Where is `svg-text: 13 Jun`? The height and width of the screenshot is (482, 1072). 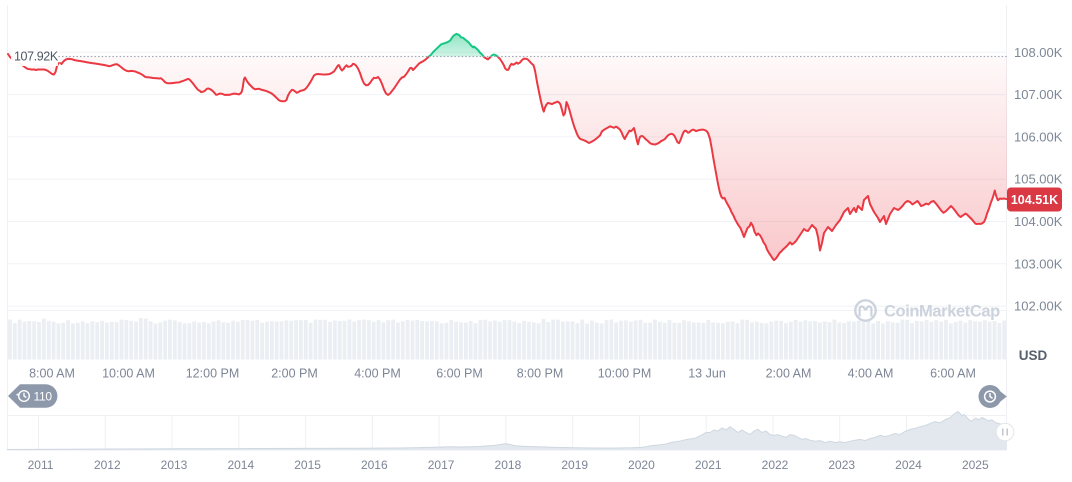
svg-text: 13 Jun is located at coordinates (707, 374).